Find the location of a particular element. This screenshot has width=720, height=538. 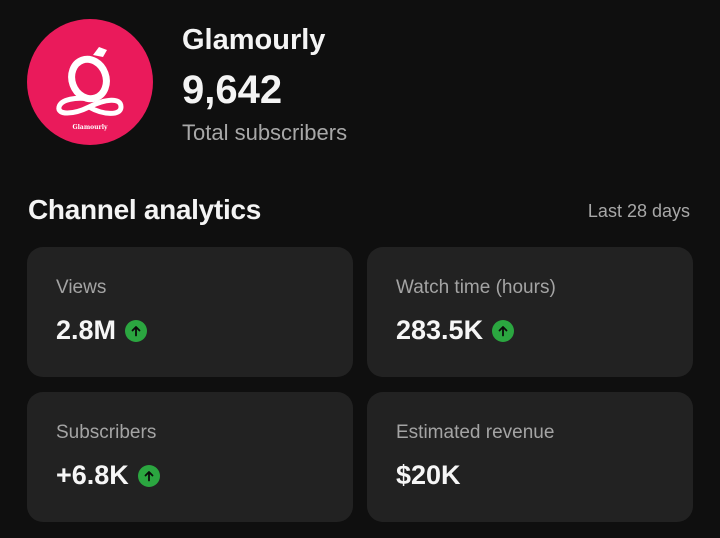

period-selector: Last 28 days is located at coordinates (638, 211).